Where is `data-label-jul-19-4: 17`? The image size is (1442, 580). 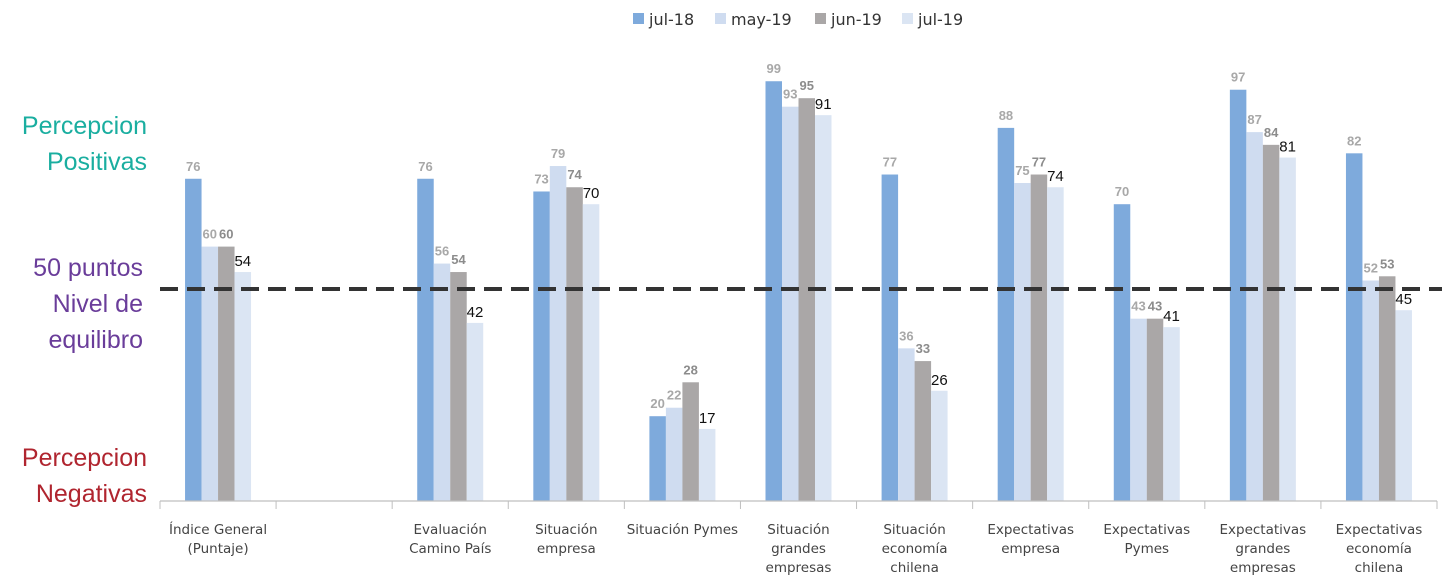
data-label-jul-19-4: 17 is located at coordinates (707, 418).